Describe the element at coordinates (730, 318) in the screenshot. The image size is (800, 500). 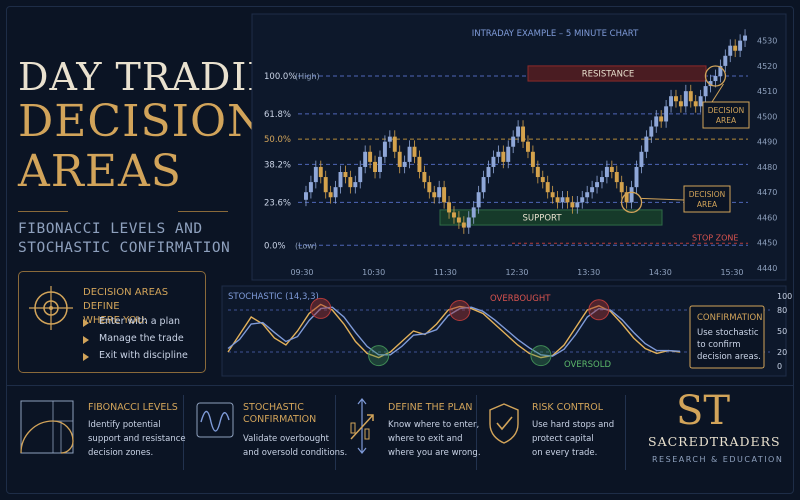
I see `confirmation-title: CONFIRMATION` at that location.